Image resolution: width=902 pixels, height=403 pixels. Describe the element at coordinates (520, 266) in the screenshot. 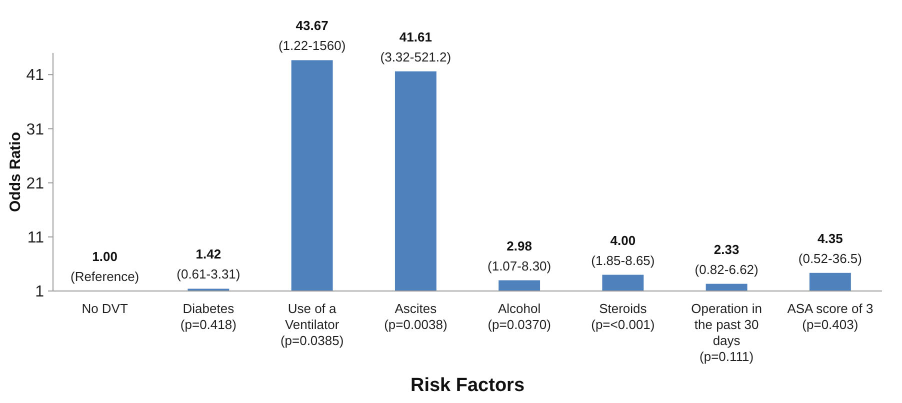

I see `annotation: (1.07-8.30)` at that location.